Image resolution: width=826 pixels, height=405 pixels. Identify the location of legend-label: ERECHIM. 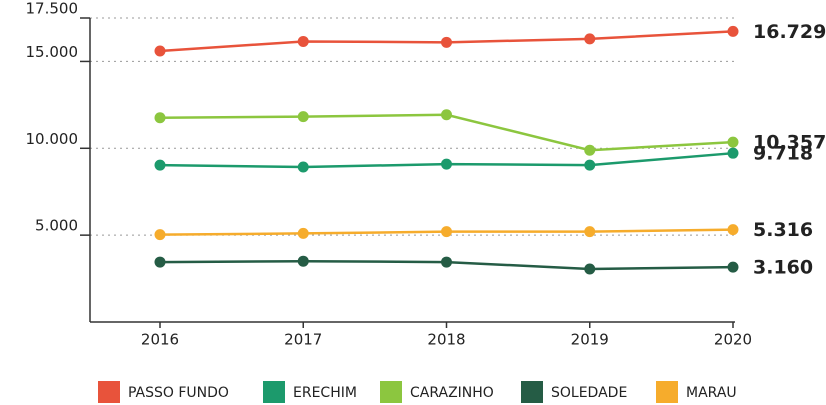
(325, 393).